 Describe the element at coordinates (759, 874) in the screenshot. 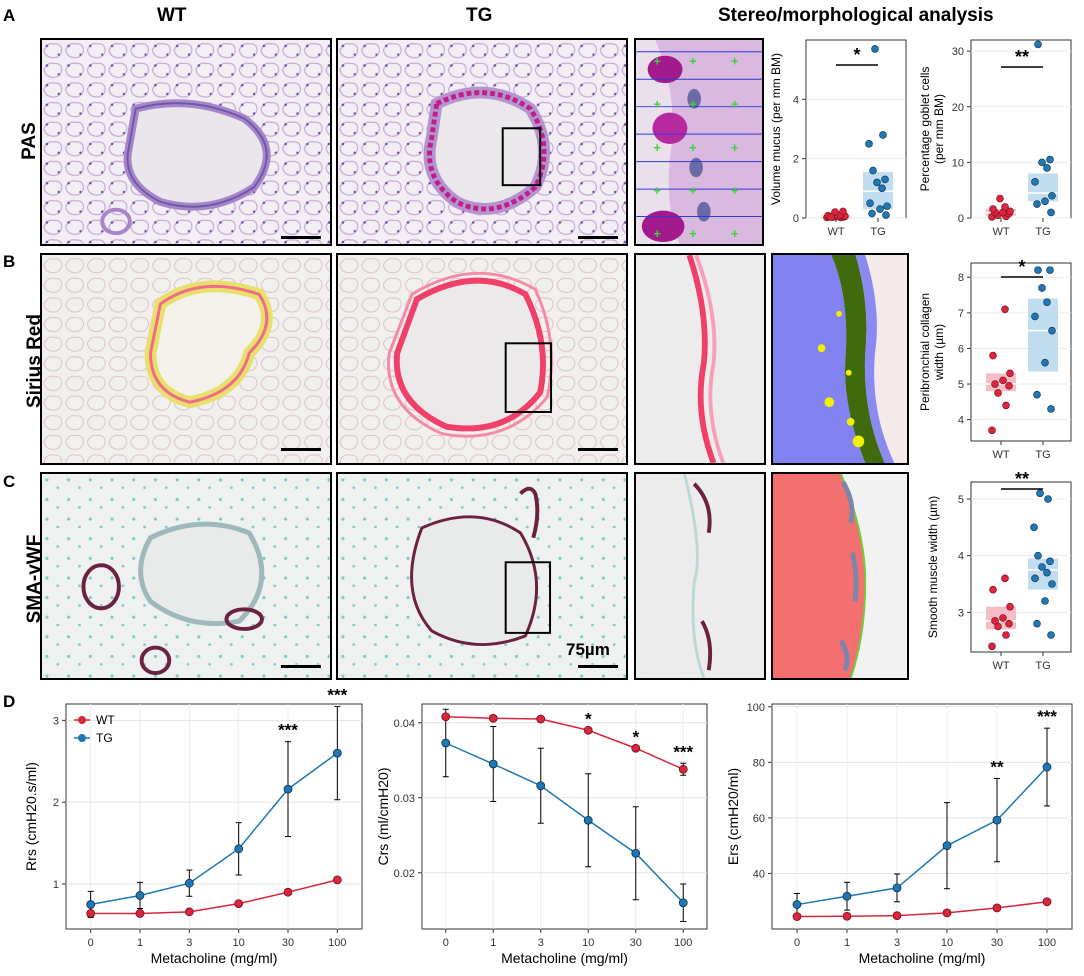

I see `y-tick-label: 40` at that location.